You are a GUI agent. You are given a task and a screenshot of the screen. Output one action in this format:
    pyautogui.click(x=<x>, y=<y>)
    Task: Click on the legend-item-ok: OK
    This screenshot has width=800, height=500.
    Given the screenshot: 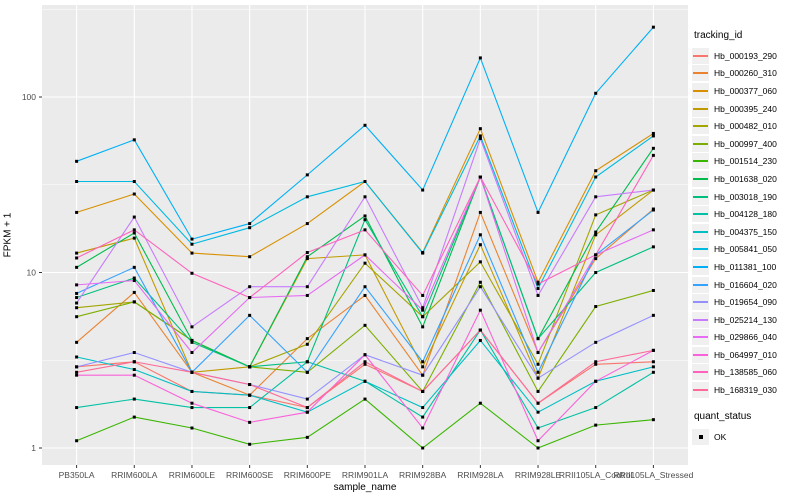 What is the action you would take?
    pyautogui.click(x=745, y=437)
    